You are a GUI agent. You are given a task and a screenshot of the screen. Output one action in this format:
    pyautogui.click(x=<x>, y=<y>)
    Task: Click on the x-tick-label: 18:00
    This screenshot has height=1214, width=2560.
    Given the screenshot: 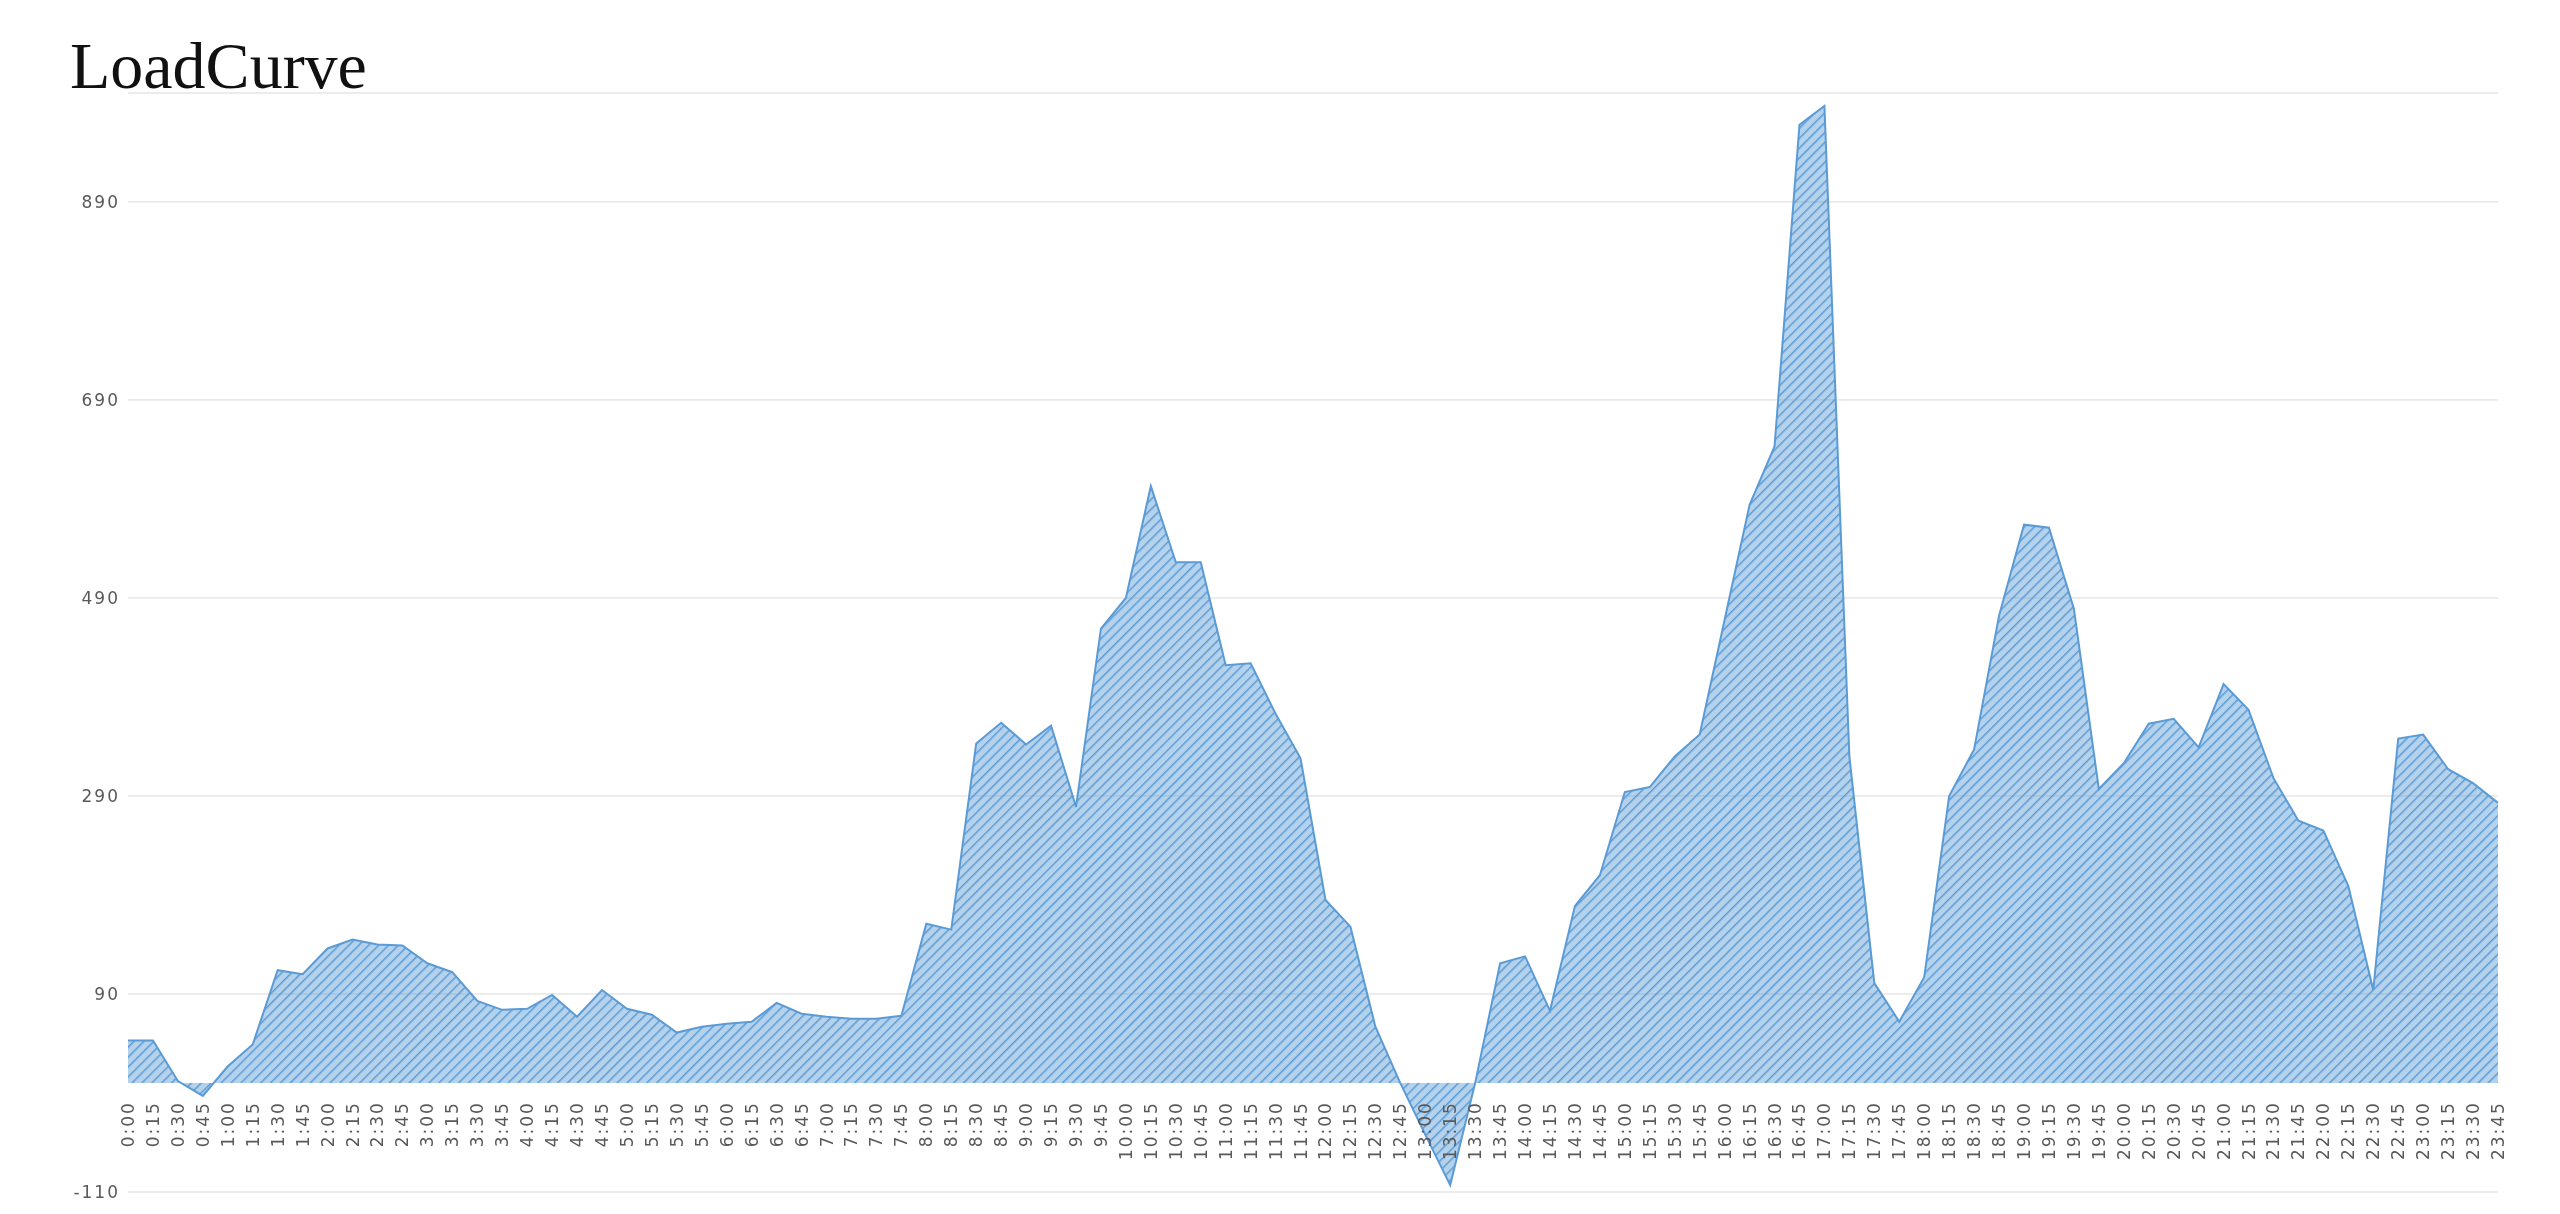 What is the action you would take?
    pyautogui.click(x=1924, y=1131)
    